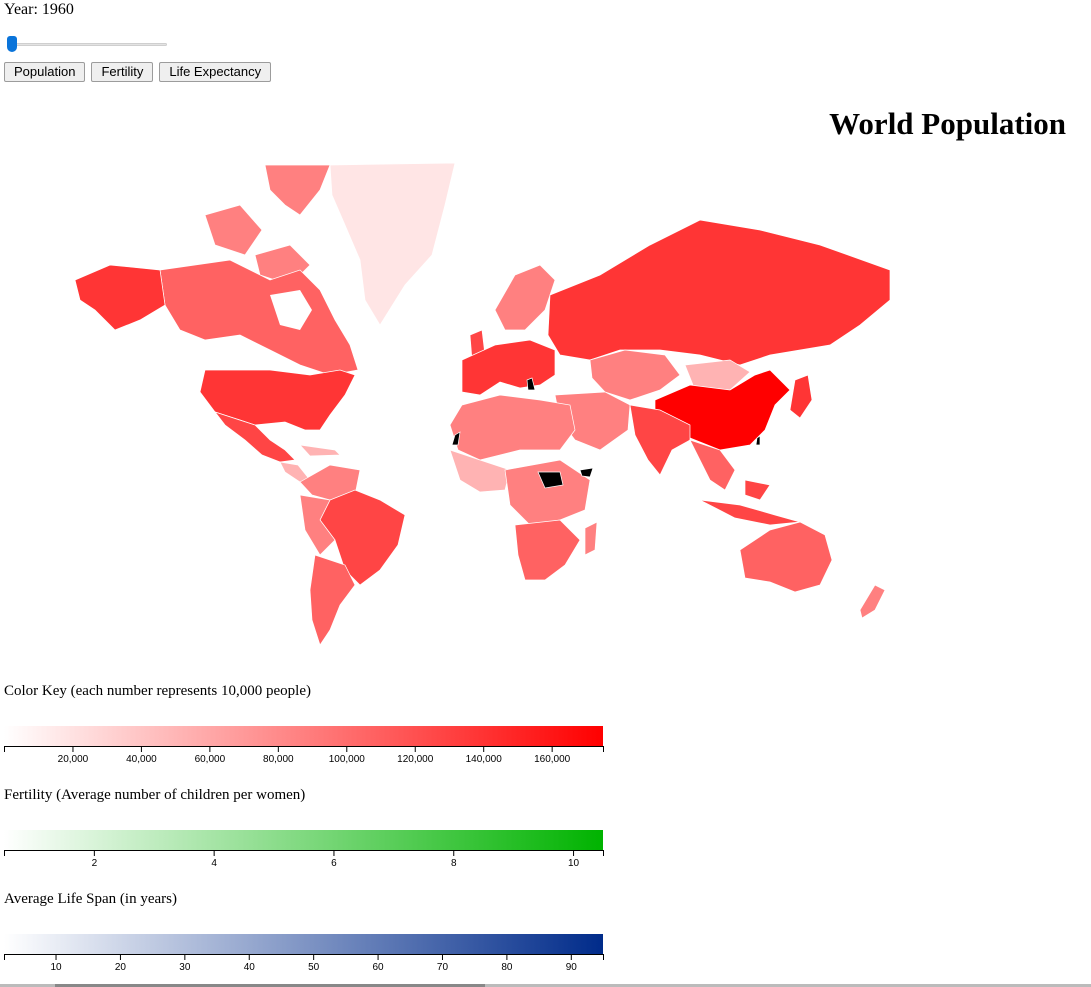 This screenshot has width=1091, height=987. What do you see at coordinates (547, 550) in the screenshot?
I see `map-country-southern-africa` at bounding box center [547, 550].